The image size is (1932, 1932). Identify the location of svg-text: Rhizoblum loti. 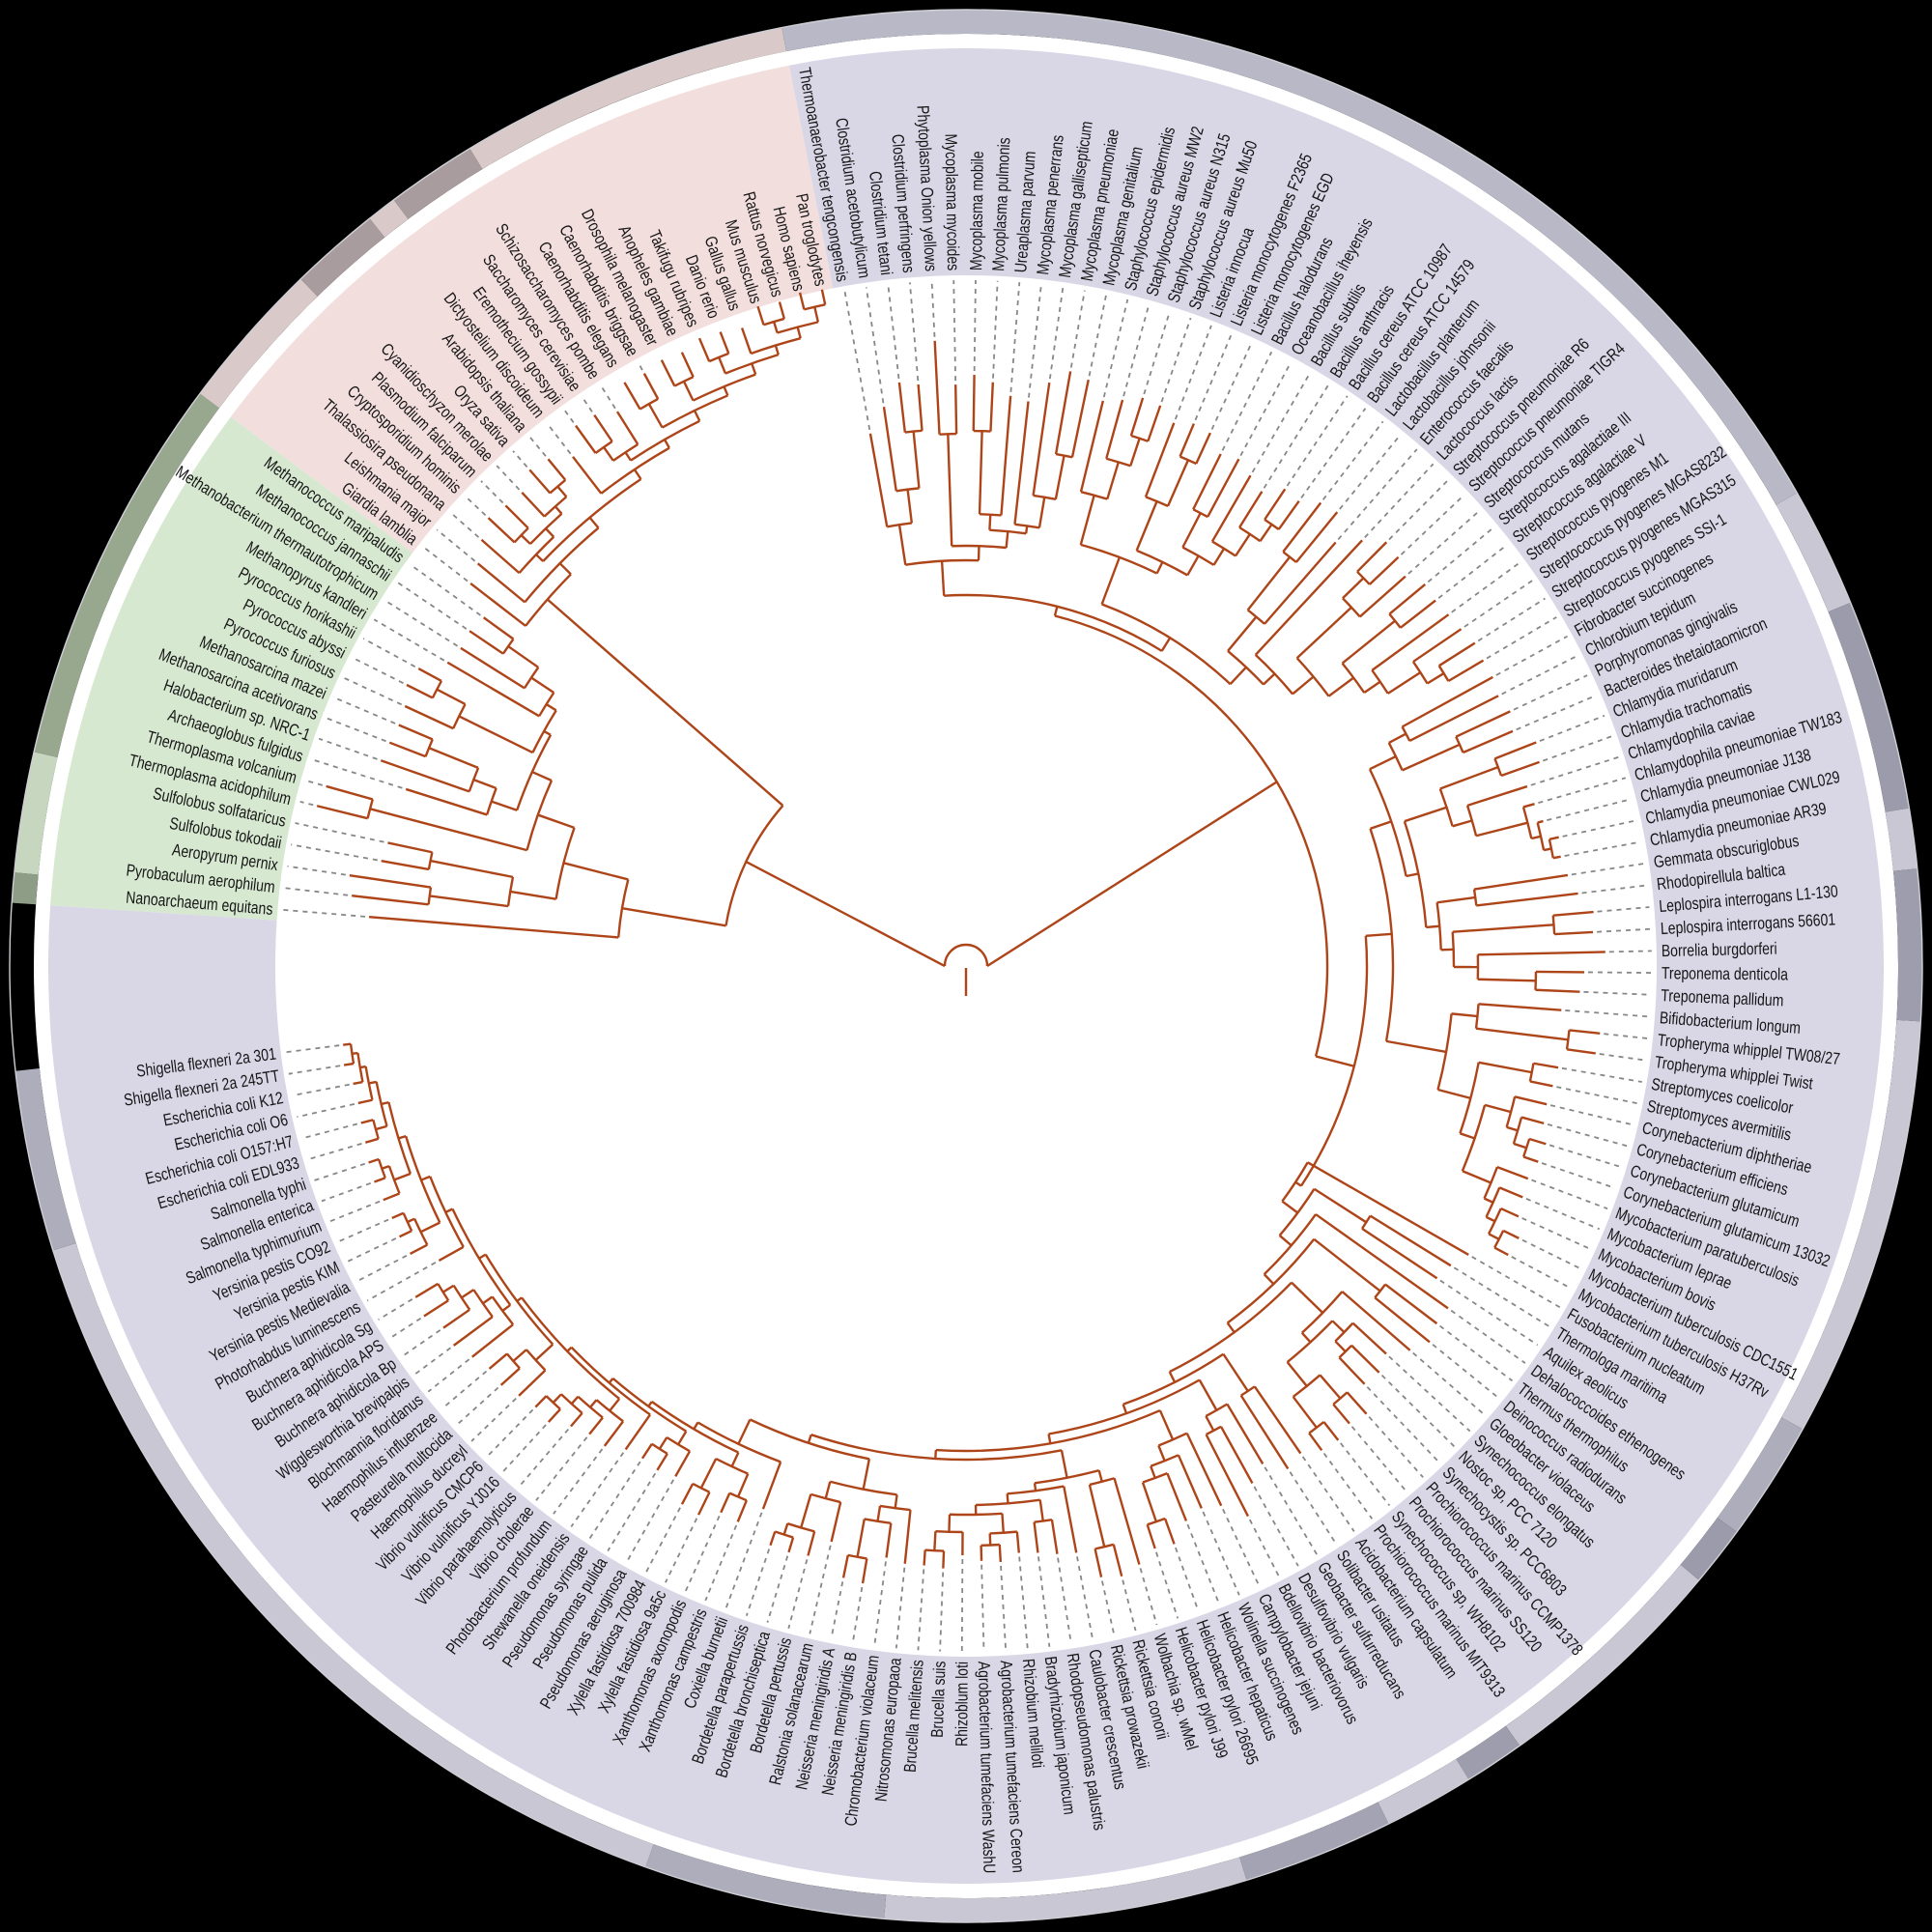
(962, 1704).